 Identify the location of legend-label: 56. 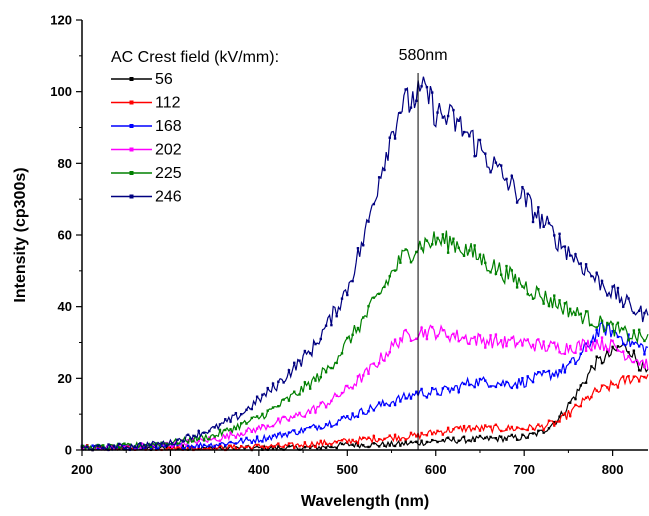
(164, 79).